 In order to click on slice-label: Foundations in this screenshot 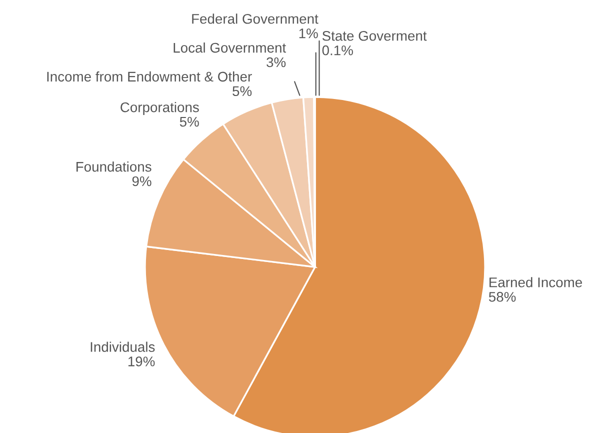, I will do `click(114, 167)`.